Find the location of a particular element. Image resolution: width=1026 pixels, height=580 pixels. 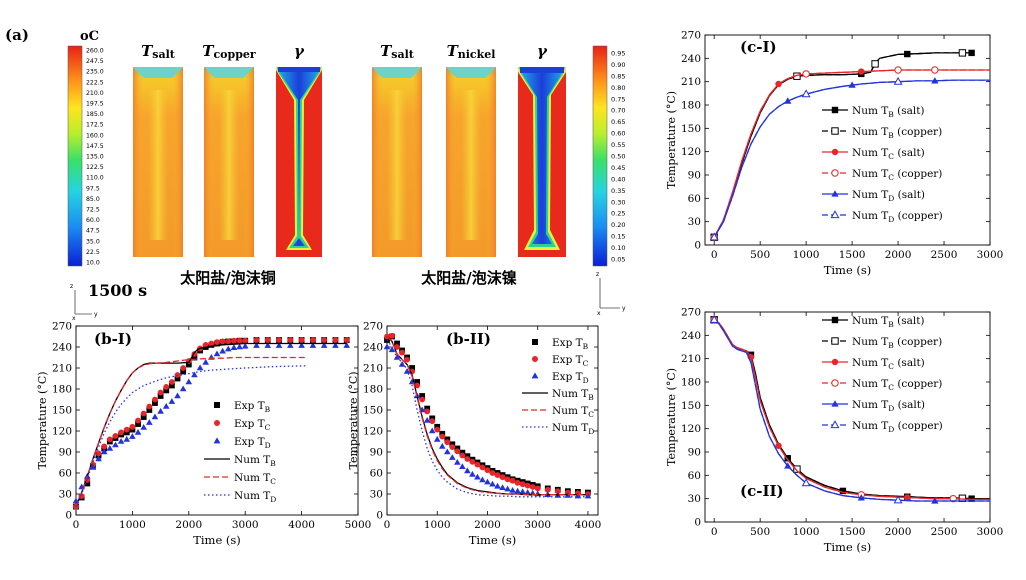

series-num-t-d-copper is located at coordinates (849, 158).